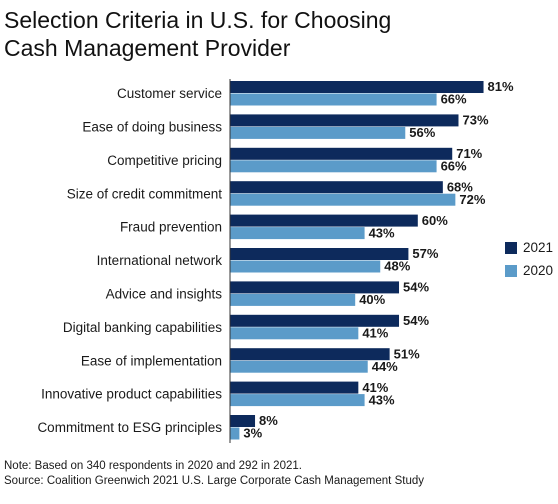  I want to click on category-label: Commitment to ESG principles, so click(129, 427).